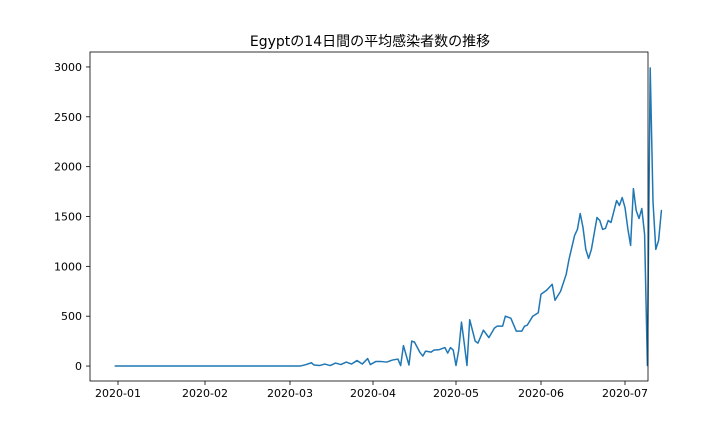  What do you see at coordinates (118, 393) in the screenshot?
I see `x-tick-label: 2020-01` at bounding box center [118, 393].